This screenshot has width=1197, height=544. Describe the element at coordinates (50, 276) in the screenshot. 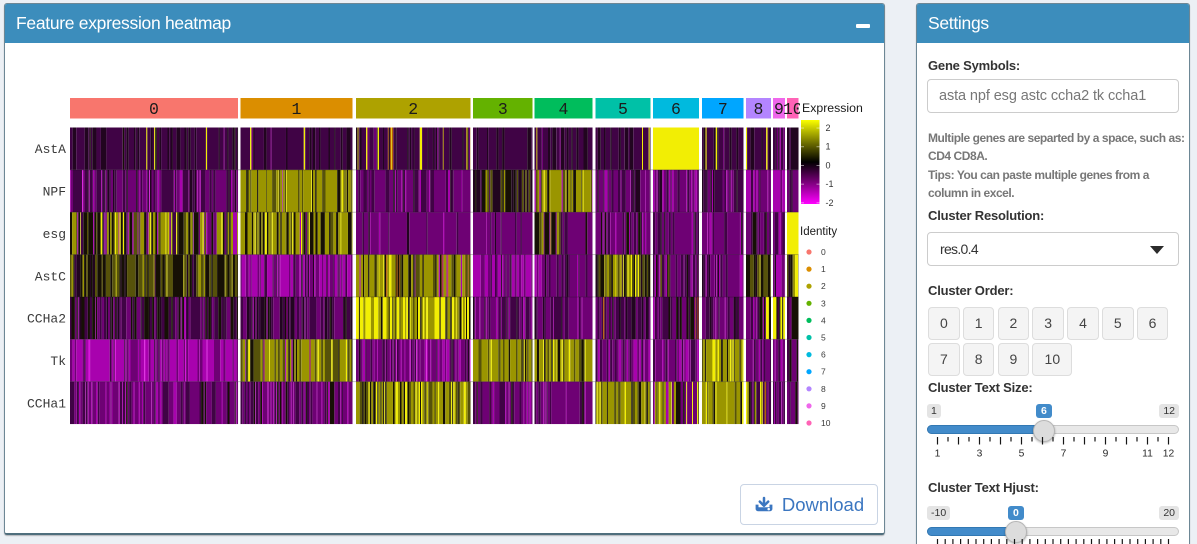

I see `svg-text: AstC` at that location.